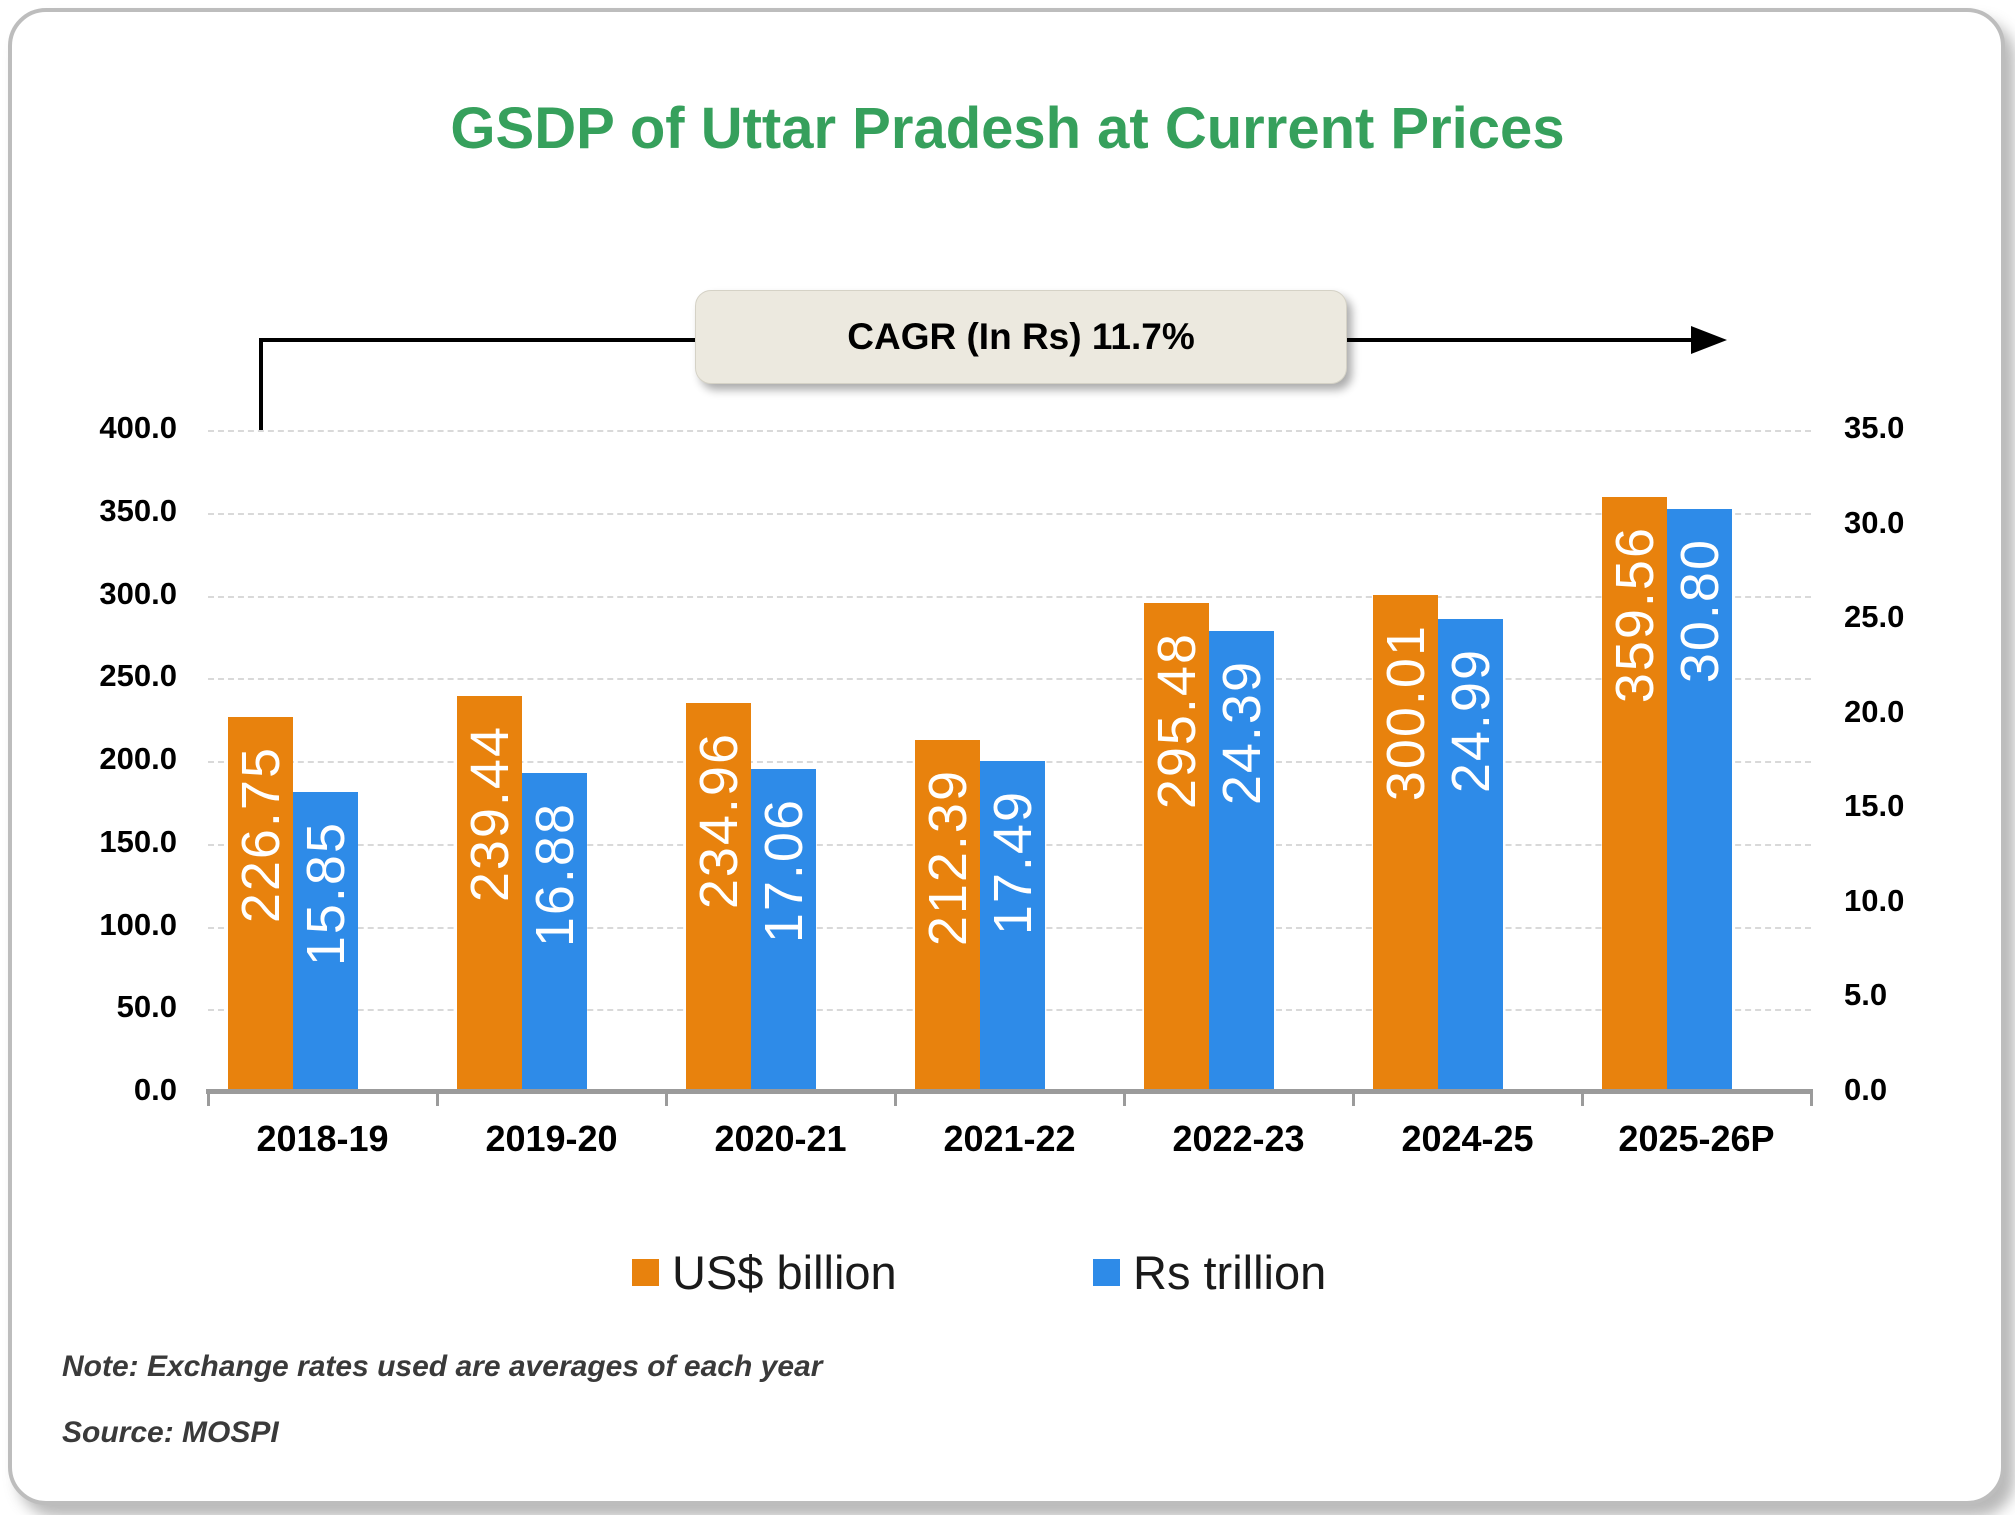  What do you see at coordinates (1634, 794) in the screenshot?
I see `bar-us-billion-2025-26P` at bounding box center [1634, 794].